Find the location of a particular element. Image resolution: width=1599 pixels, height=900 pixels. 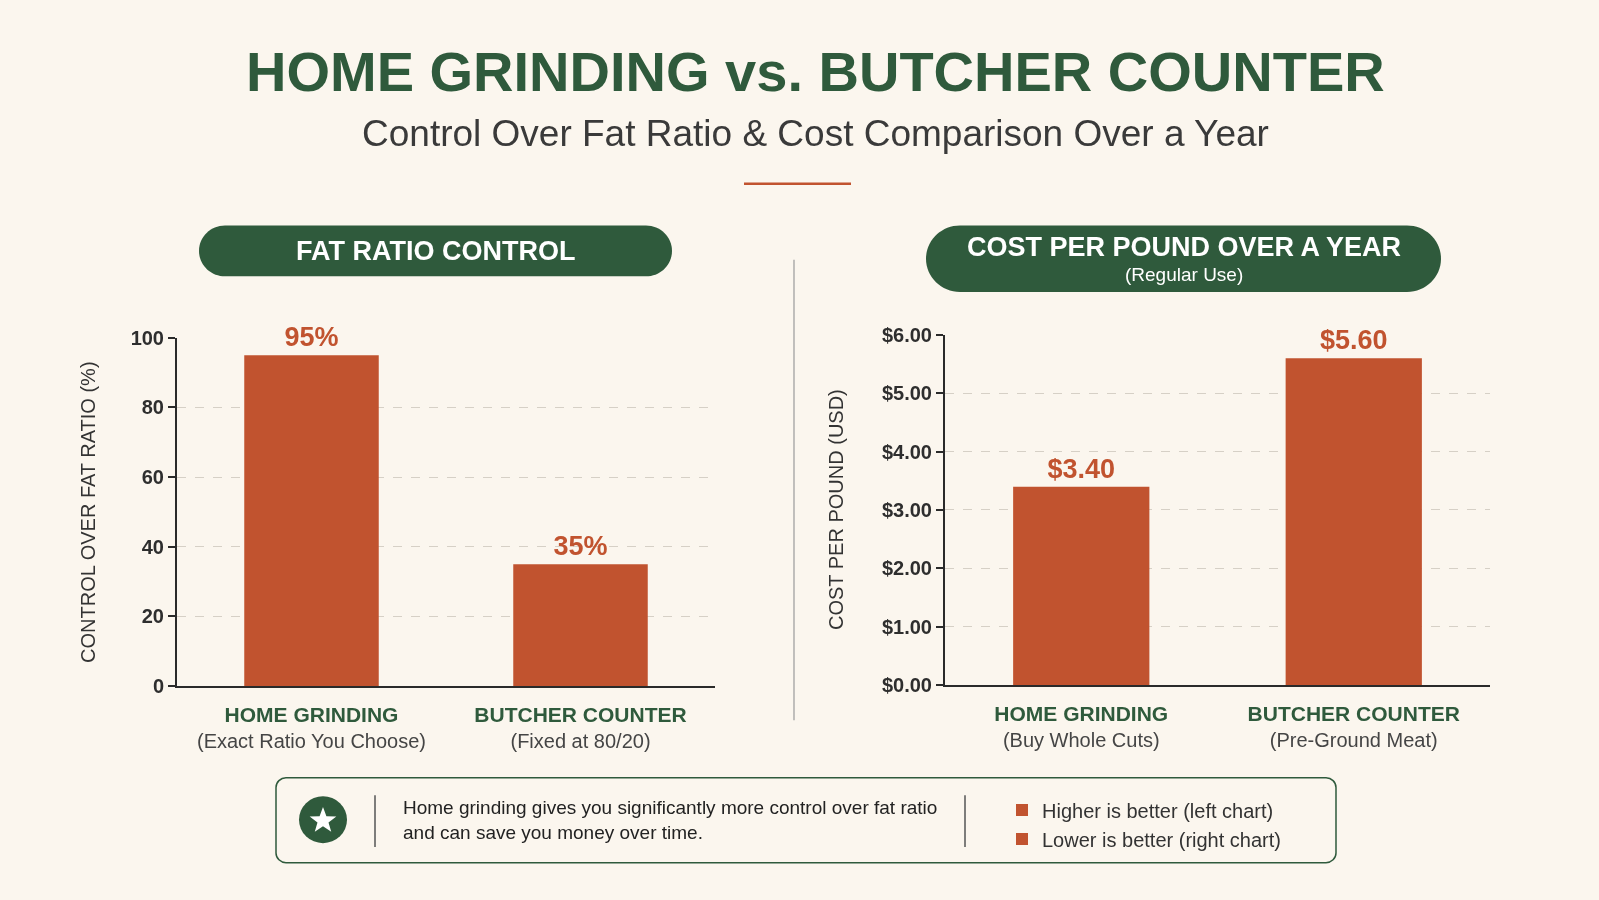

y-tick-label: 100 is located at coordinates (147, 337).